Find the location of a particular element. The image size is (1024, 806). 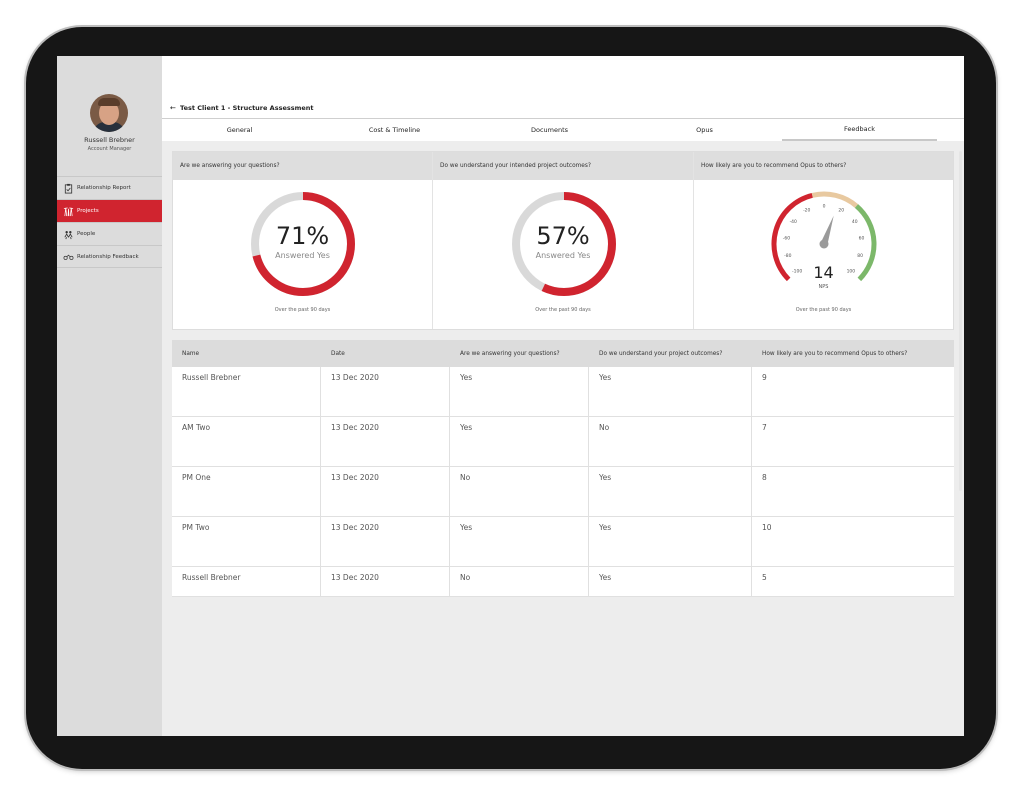

cell-name: AM Two is located at coordinates (246, 441).